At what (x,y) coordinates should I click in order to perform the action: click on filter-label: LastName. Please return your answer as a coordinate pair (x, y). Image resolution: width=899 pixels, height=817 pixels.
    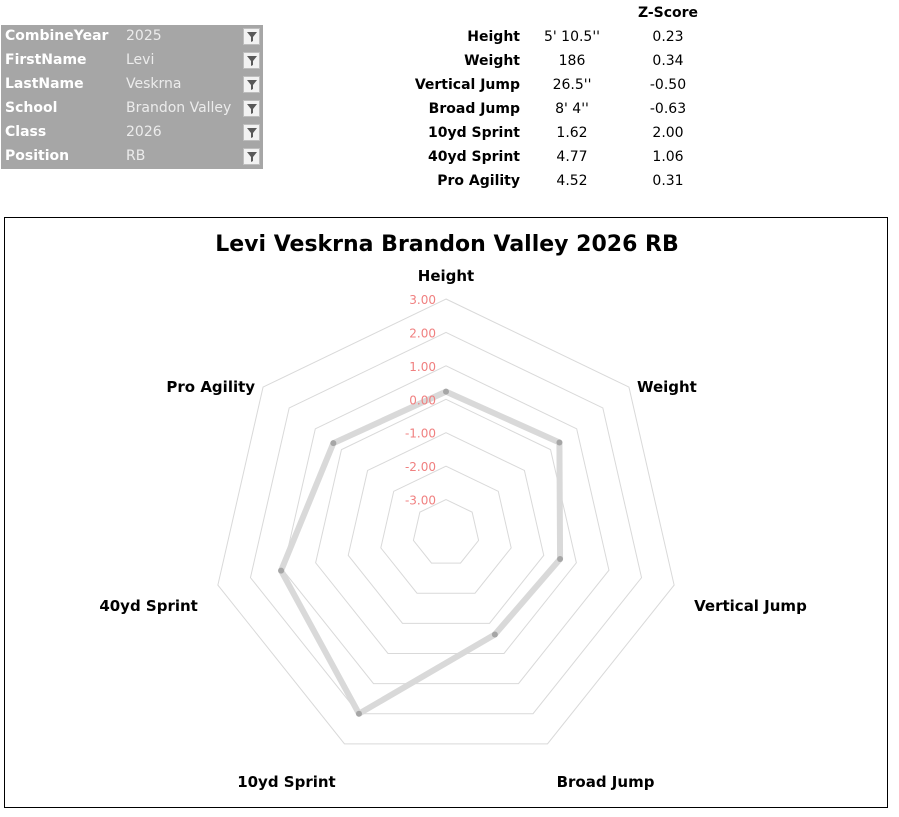
    Looking at the image, I should click on (44, 84).